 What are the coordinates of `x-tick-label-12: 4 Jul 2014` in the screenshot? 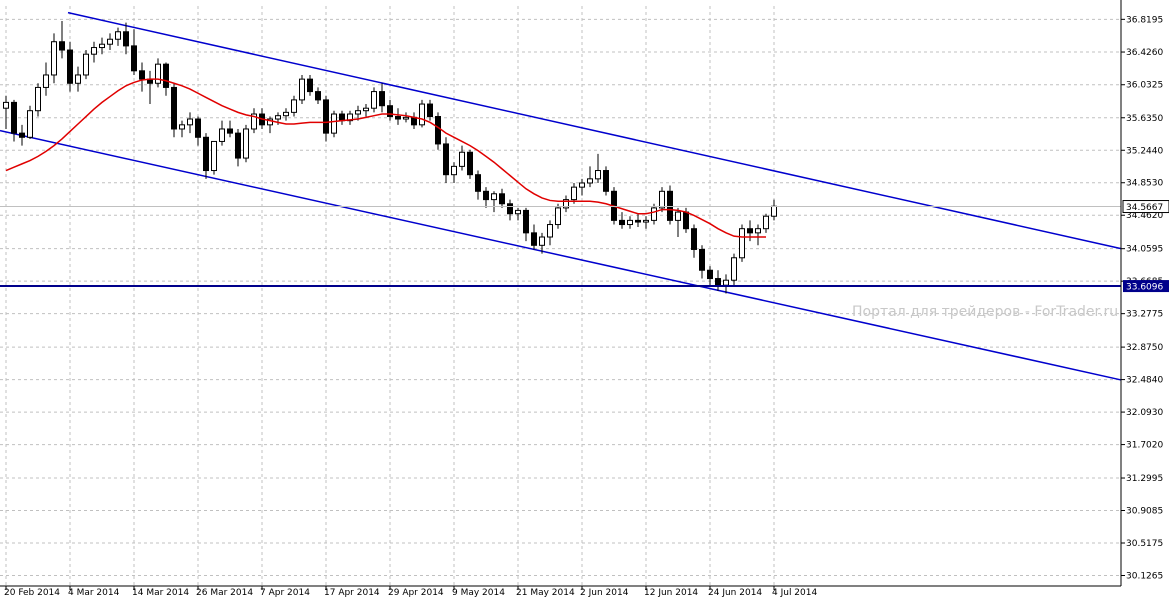 It's located at (794, 593).